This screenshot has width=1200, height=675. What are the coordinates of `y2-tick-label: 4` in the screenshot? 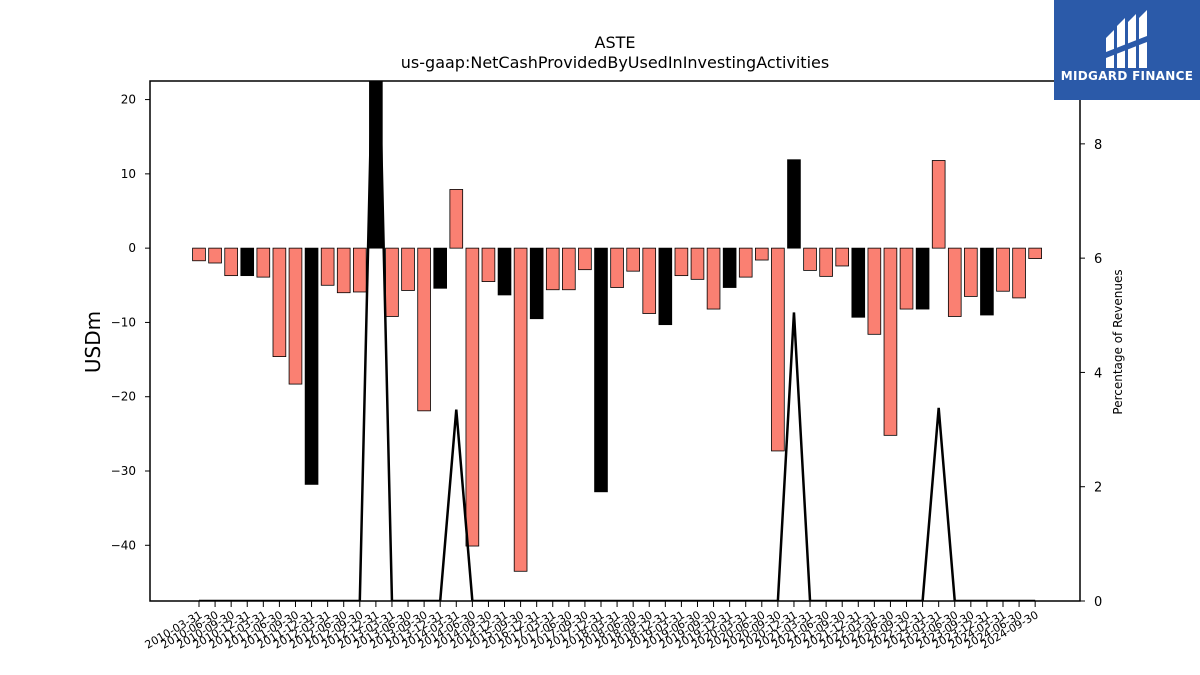 It's located at (1098, 373).